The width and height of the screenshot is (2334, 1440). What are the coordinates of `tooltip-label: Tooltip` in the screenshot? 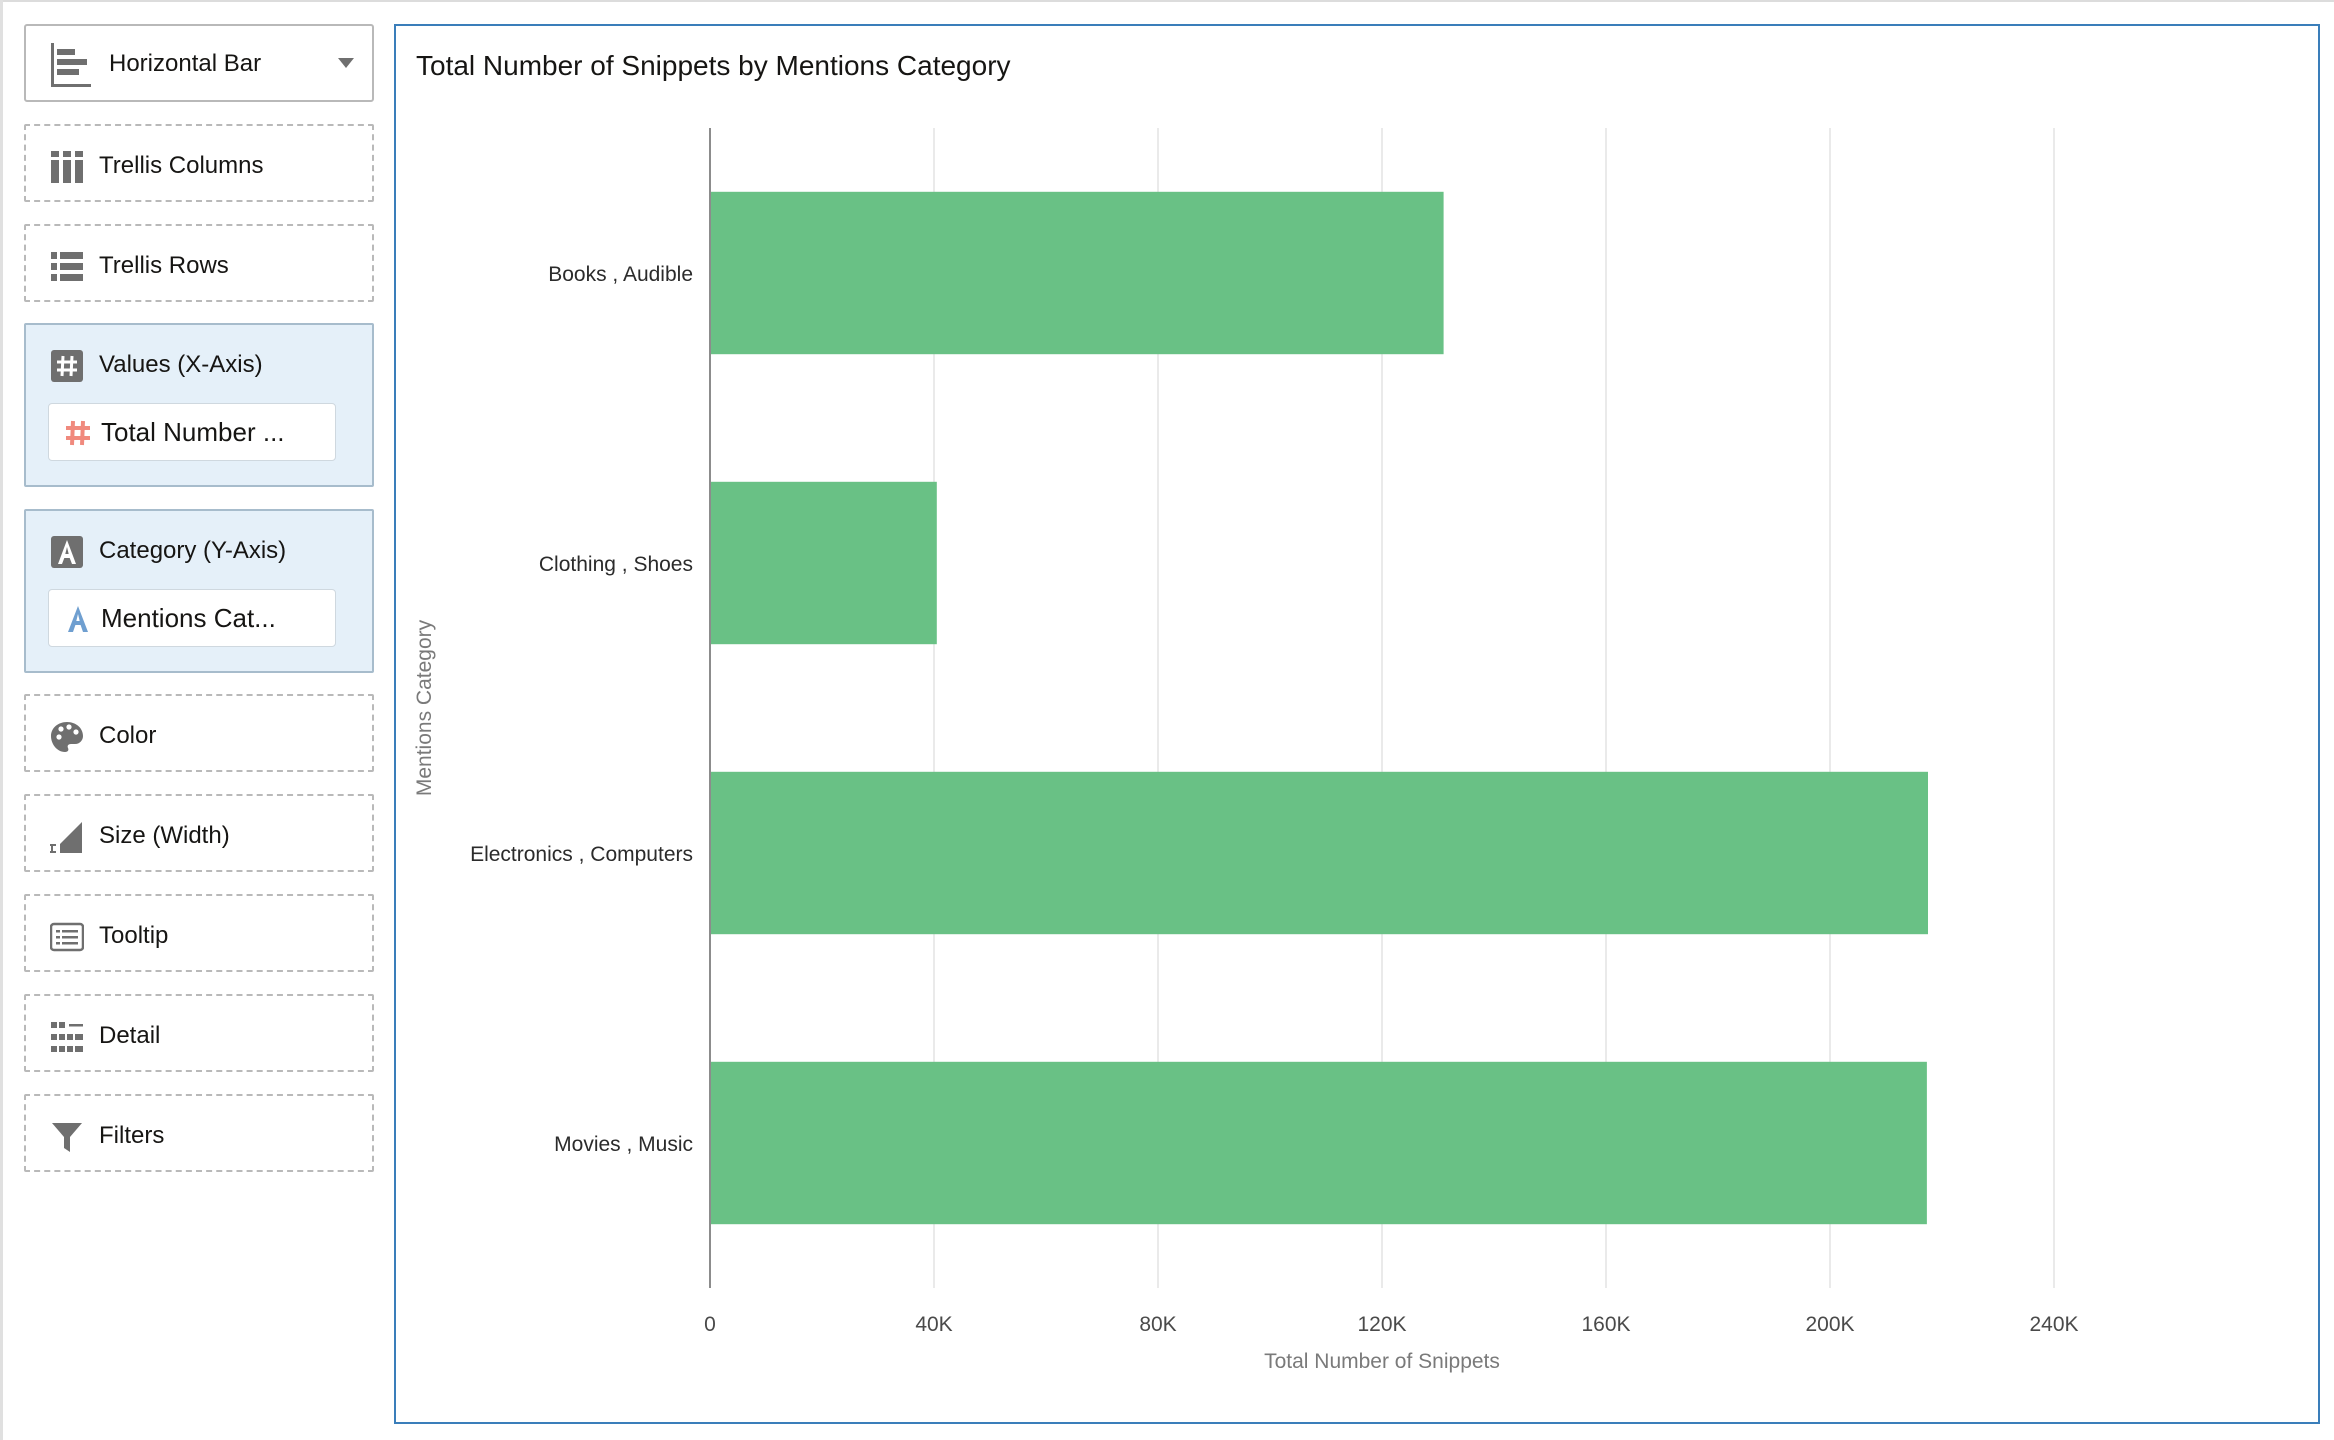 It's located at (134, 935).